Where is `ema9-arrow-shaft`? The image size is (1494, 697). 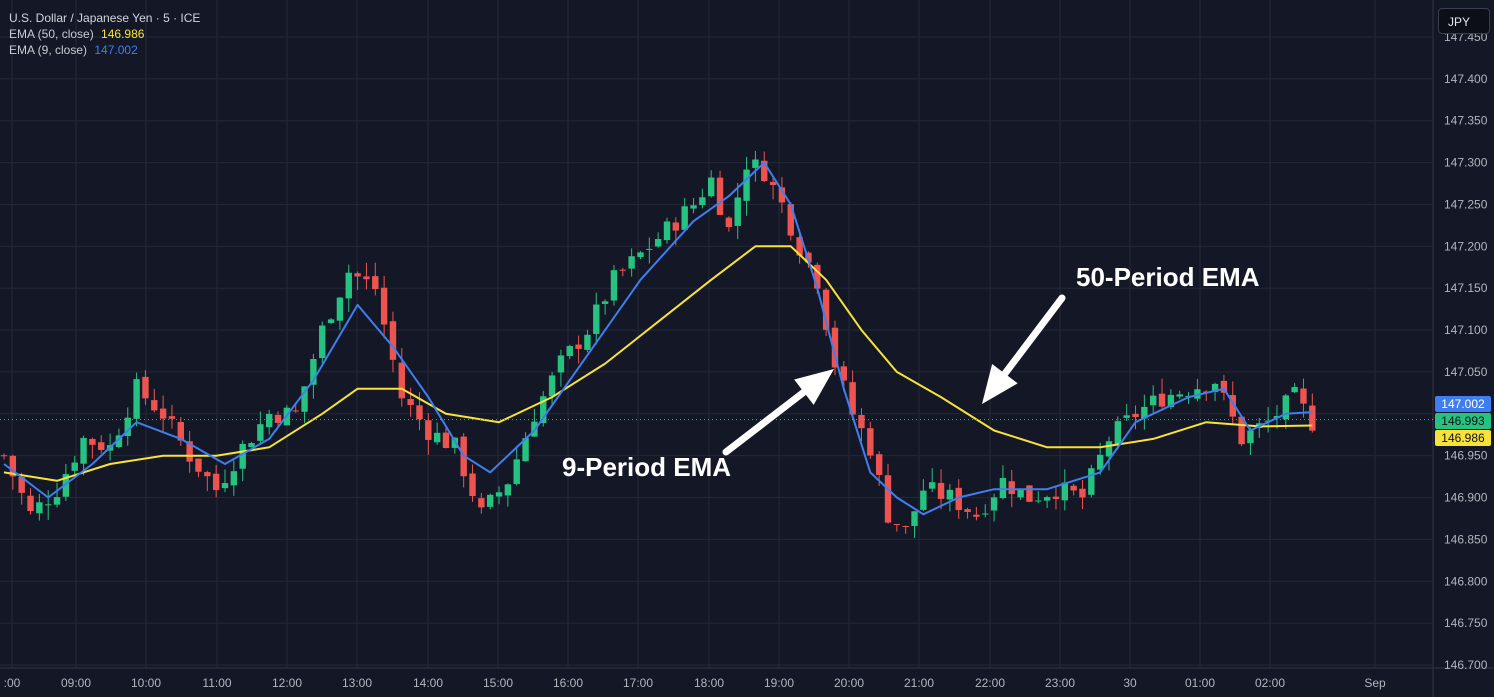
ema9-arrow-shaft is located at coordinates (765, 422).